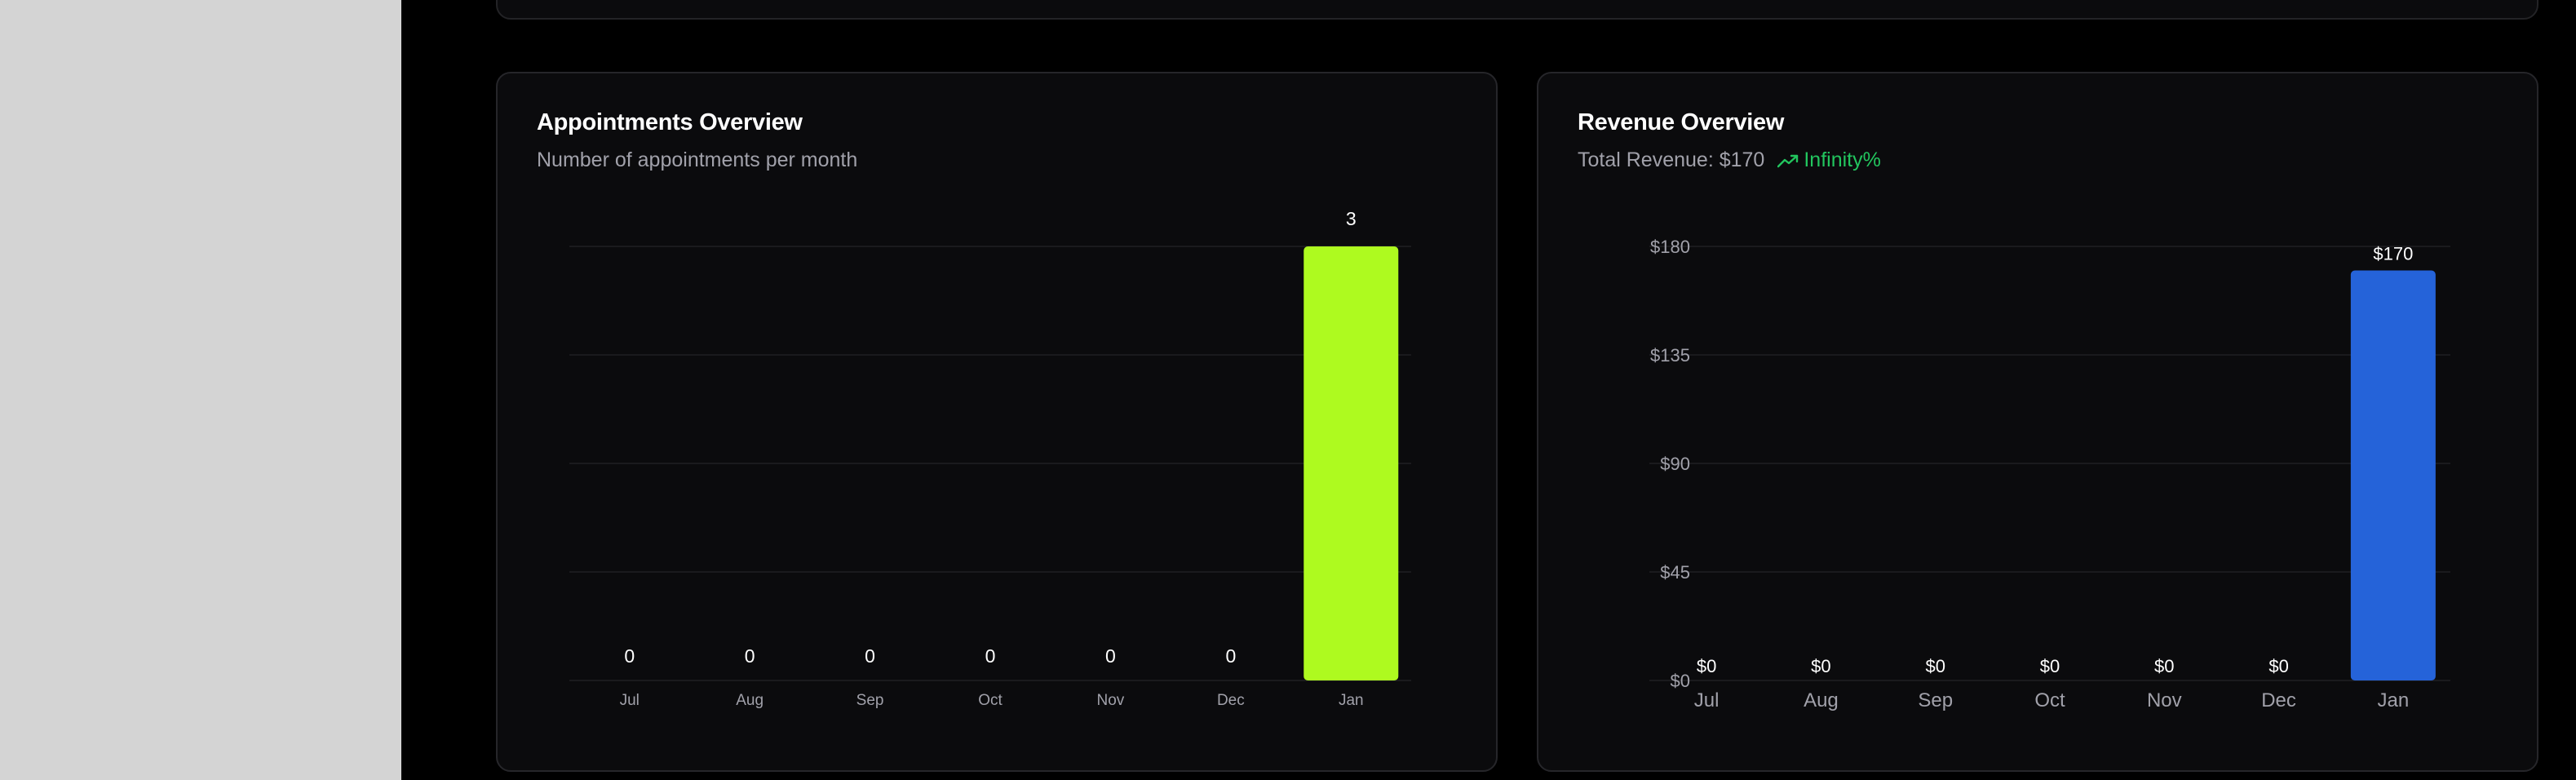 The height and width of the screenshot is (780, 2576). Describe the element at coordinates (1675, 464) in the screenshot. I see `y-tick-label: $90` at that location.